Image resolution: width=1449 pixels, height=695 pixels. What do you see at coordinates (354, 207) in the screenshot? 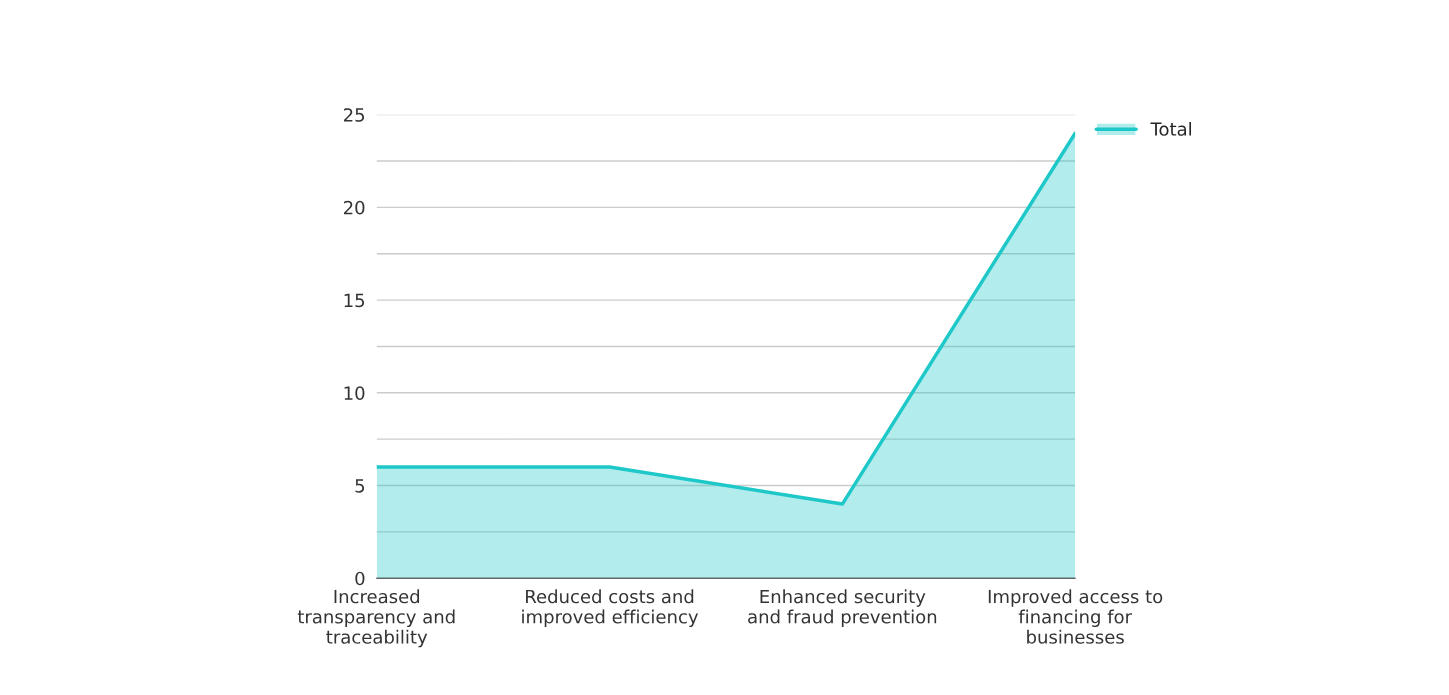
I see `y-tick-label: 20` at bounding box center [354, 207].